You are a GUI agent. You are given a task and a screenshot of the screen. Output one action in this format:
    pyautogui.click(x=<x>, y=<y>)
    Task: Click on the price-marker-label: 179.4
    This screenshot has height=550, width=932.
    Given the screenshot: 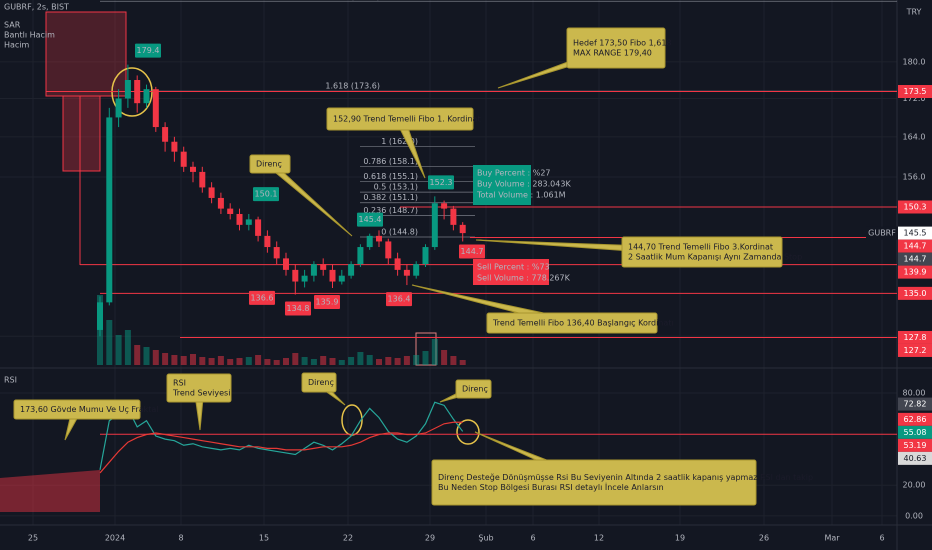 What is the action you would take?
    pyautogui.click(x=148, y=50)
    